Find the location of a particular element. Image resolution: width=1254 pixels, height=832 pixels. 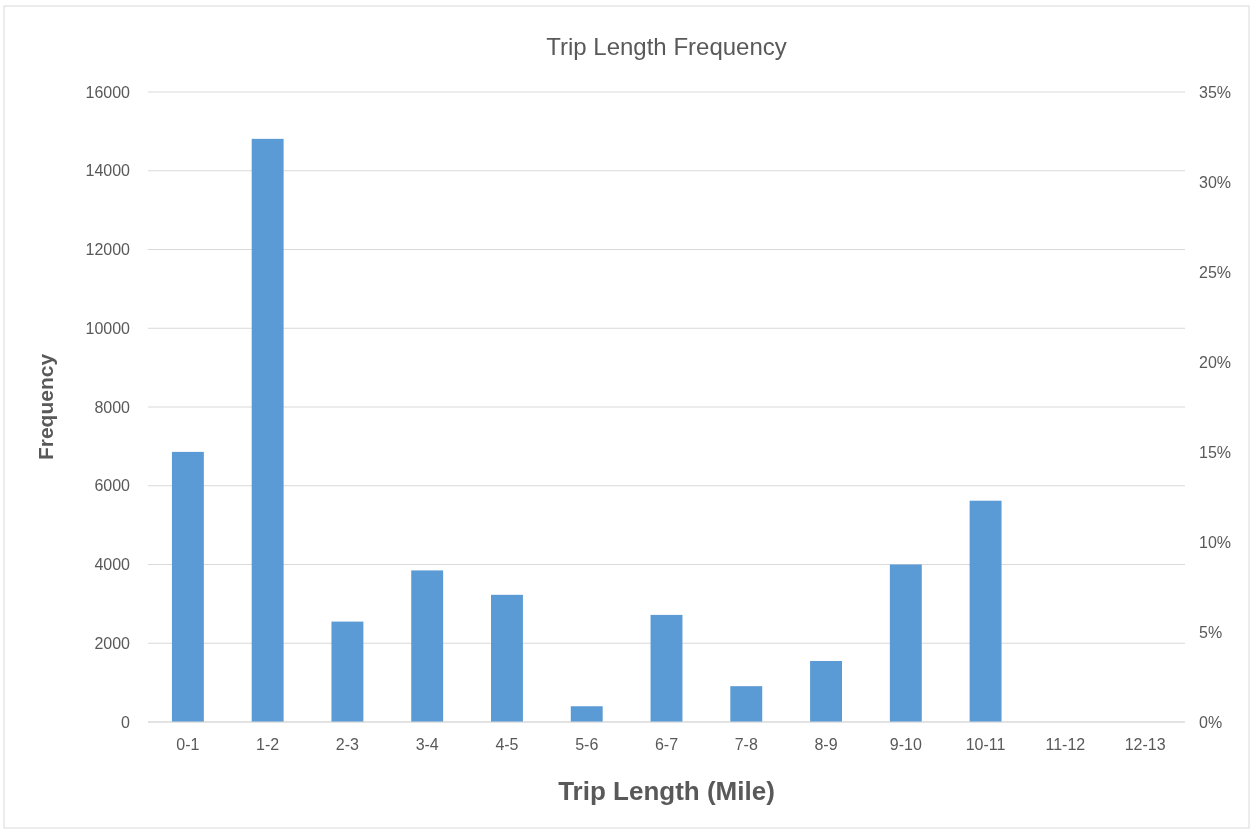

y-tick-label: 0 is located at coordinates (126, 722).